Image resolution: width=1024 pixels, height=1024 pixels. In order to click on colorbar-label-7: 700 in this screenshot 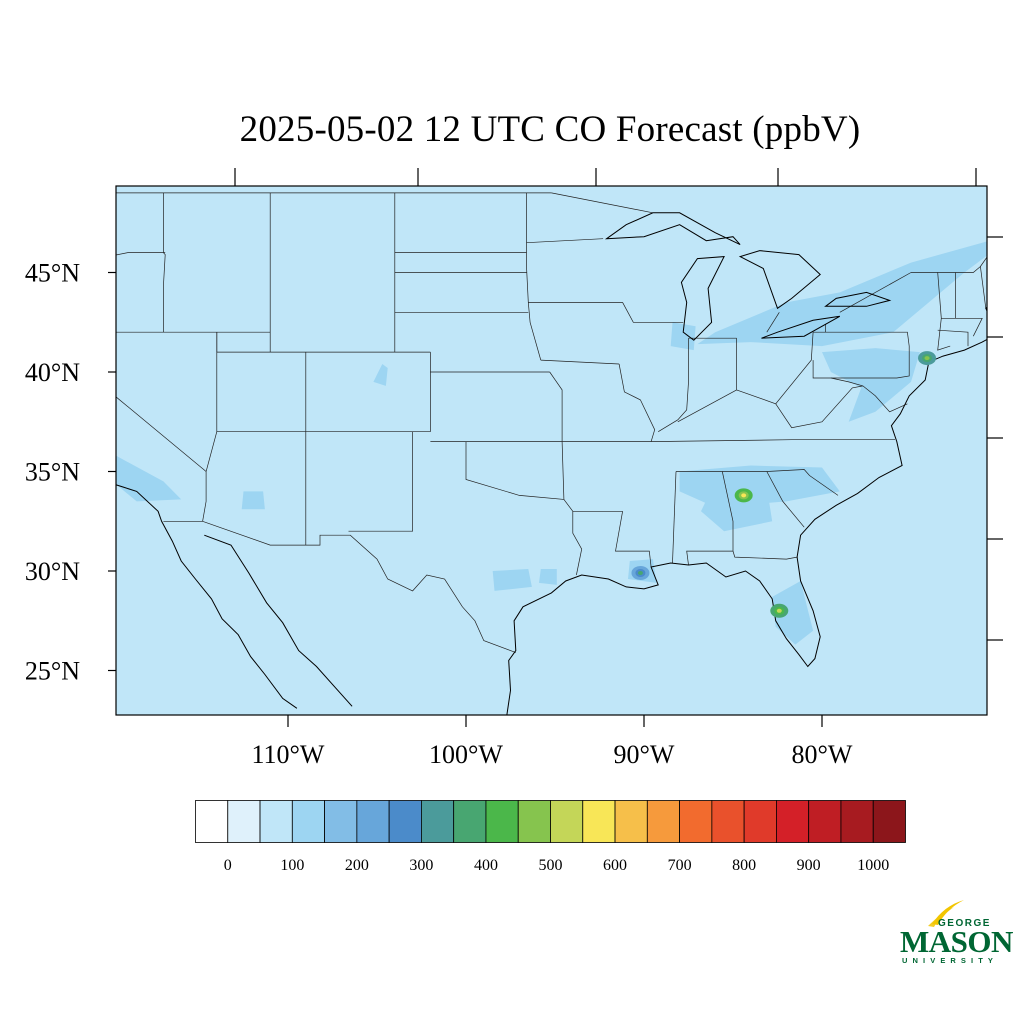, I will do `click(680, 865)`.